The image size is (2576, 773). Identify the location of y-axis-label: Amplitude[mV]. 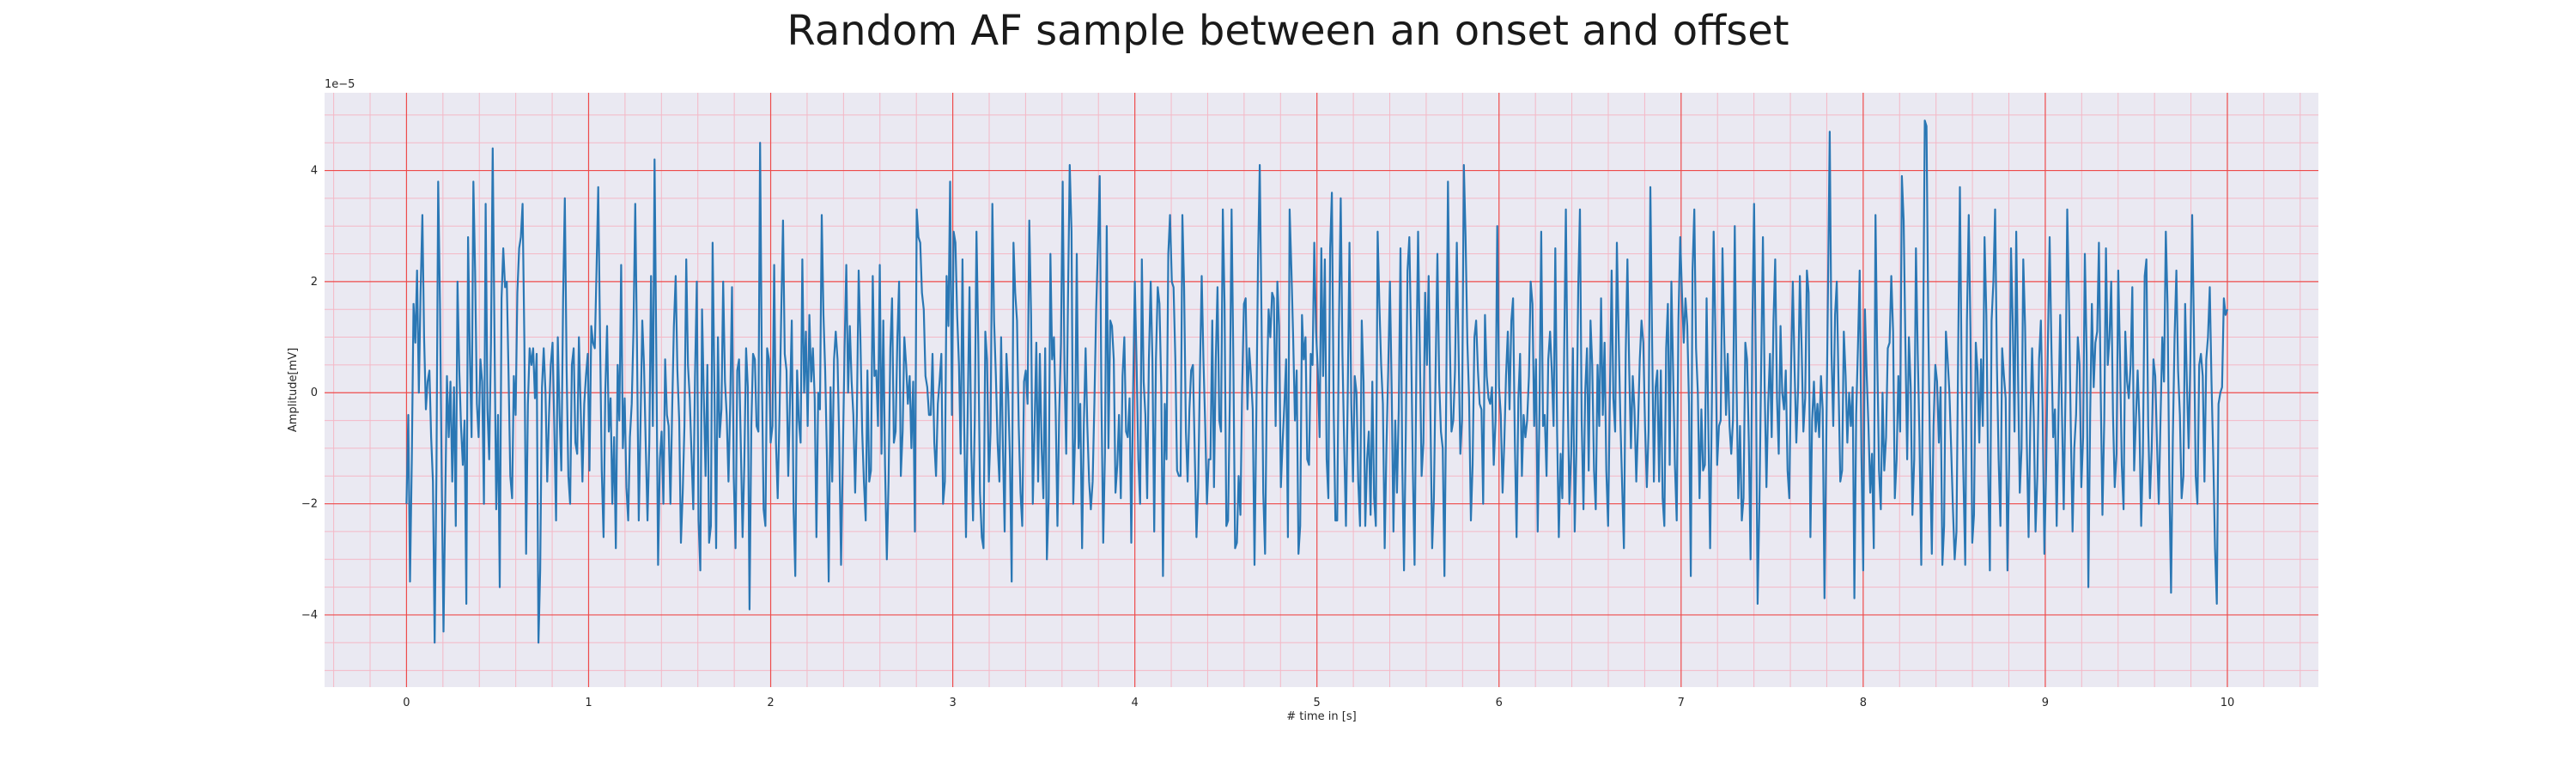
(293, 390).